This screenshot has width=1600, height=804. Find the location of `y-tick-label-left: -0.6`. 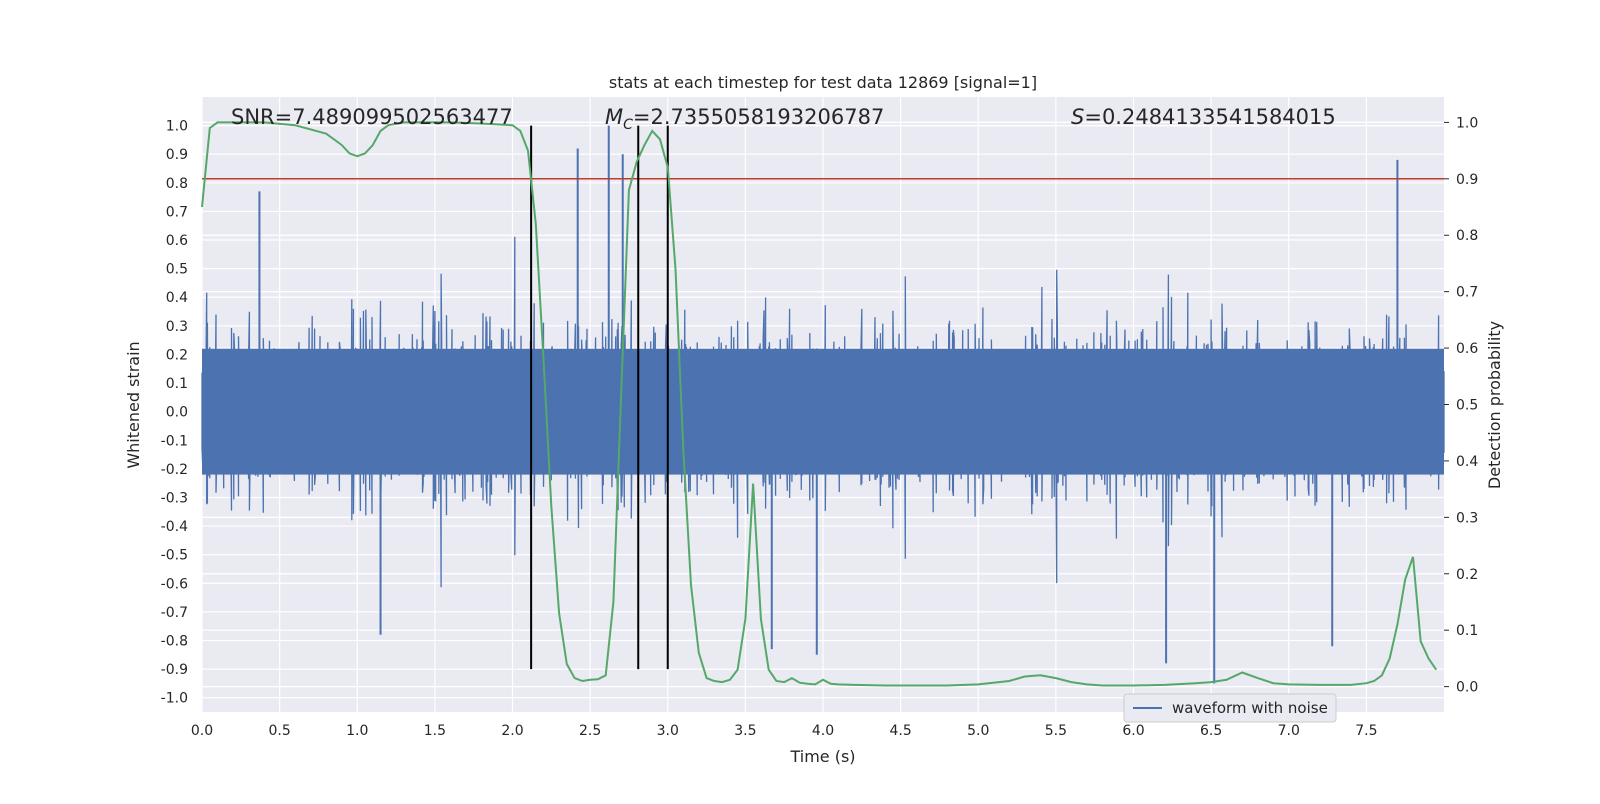

y-tick-label-left: -0.6 is located at coordinates (174, 584).